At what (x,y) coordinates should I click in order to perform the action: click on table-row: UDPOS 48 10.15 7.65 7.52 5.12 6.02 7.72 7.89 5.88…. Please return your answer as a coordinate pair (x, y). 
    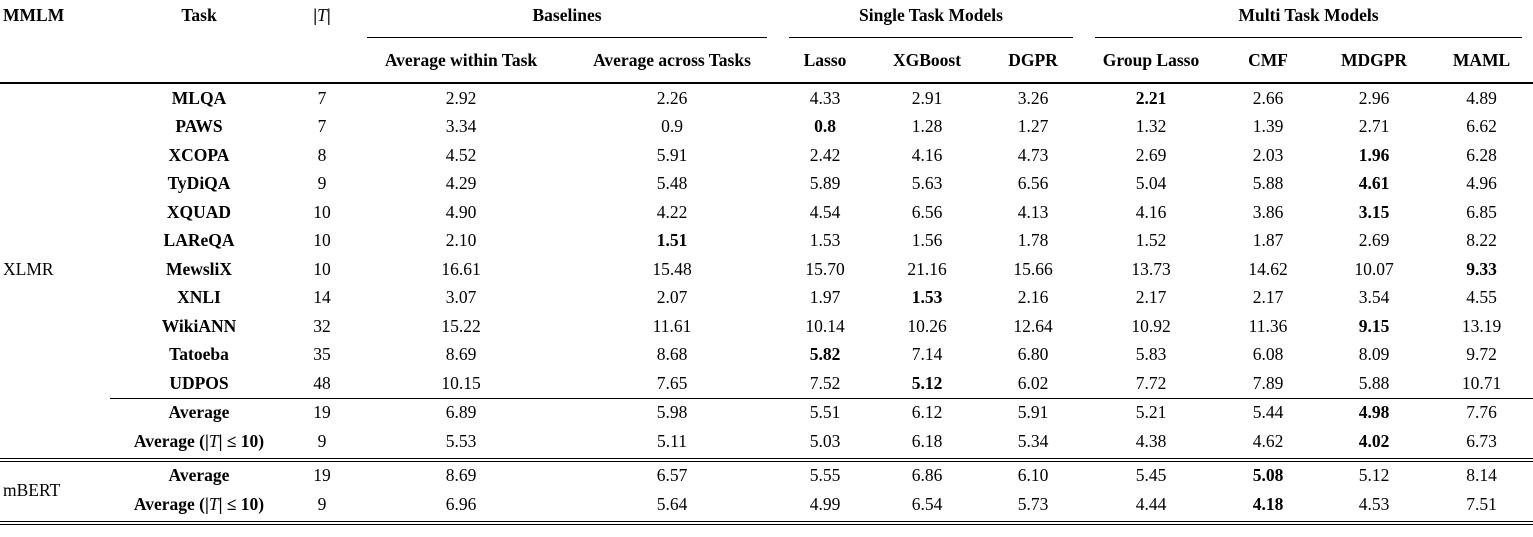
    Looking at the image, I should click on (766, 383).